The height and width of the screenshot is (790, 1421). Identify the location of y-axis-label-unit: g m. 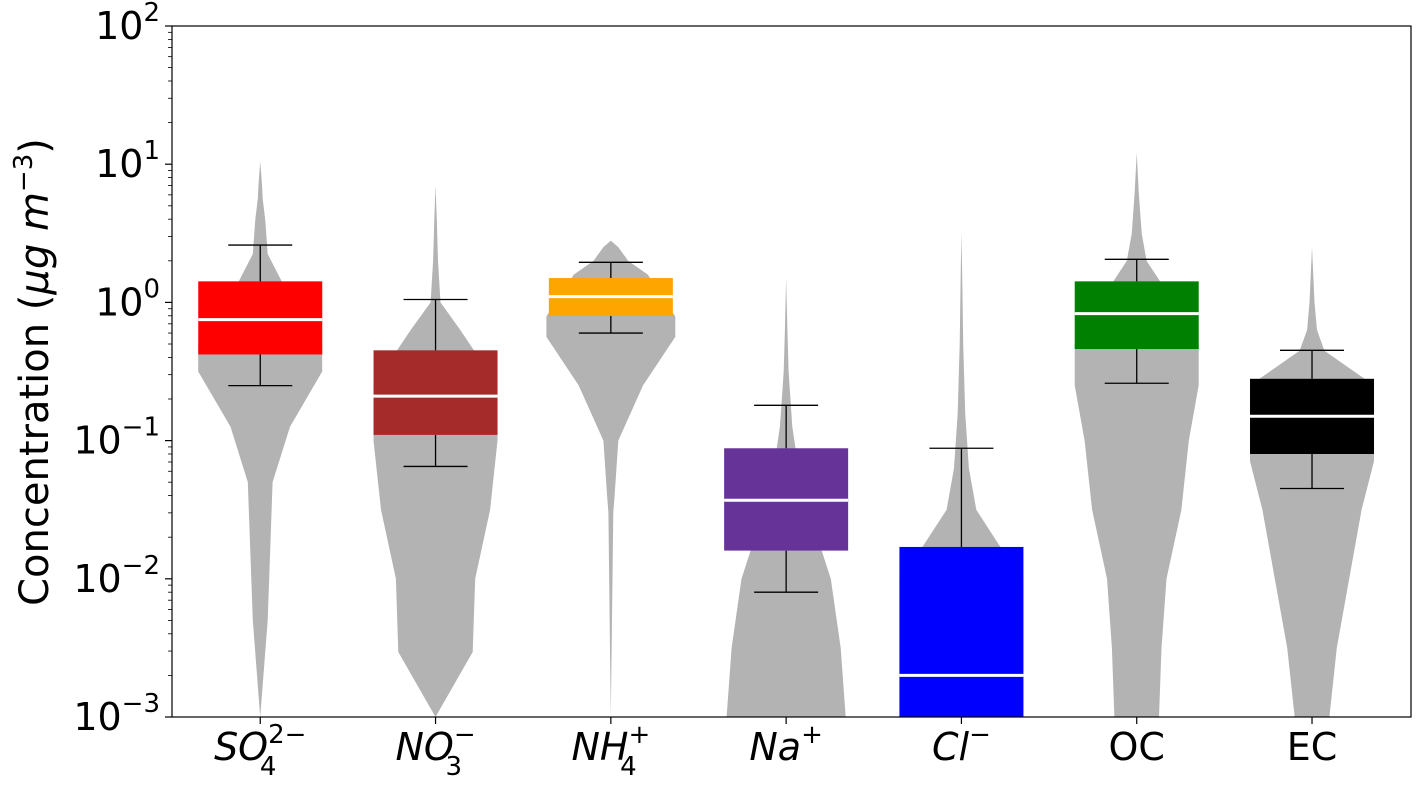
(35, 230).